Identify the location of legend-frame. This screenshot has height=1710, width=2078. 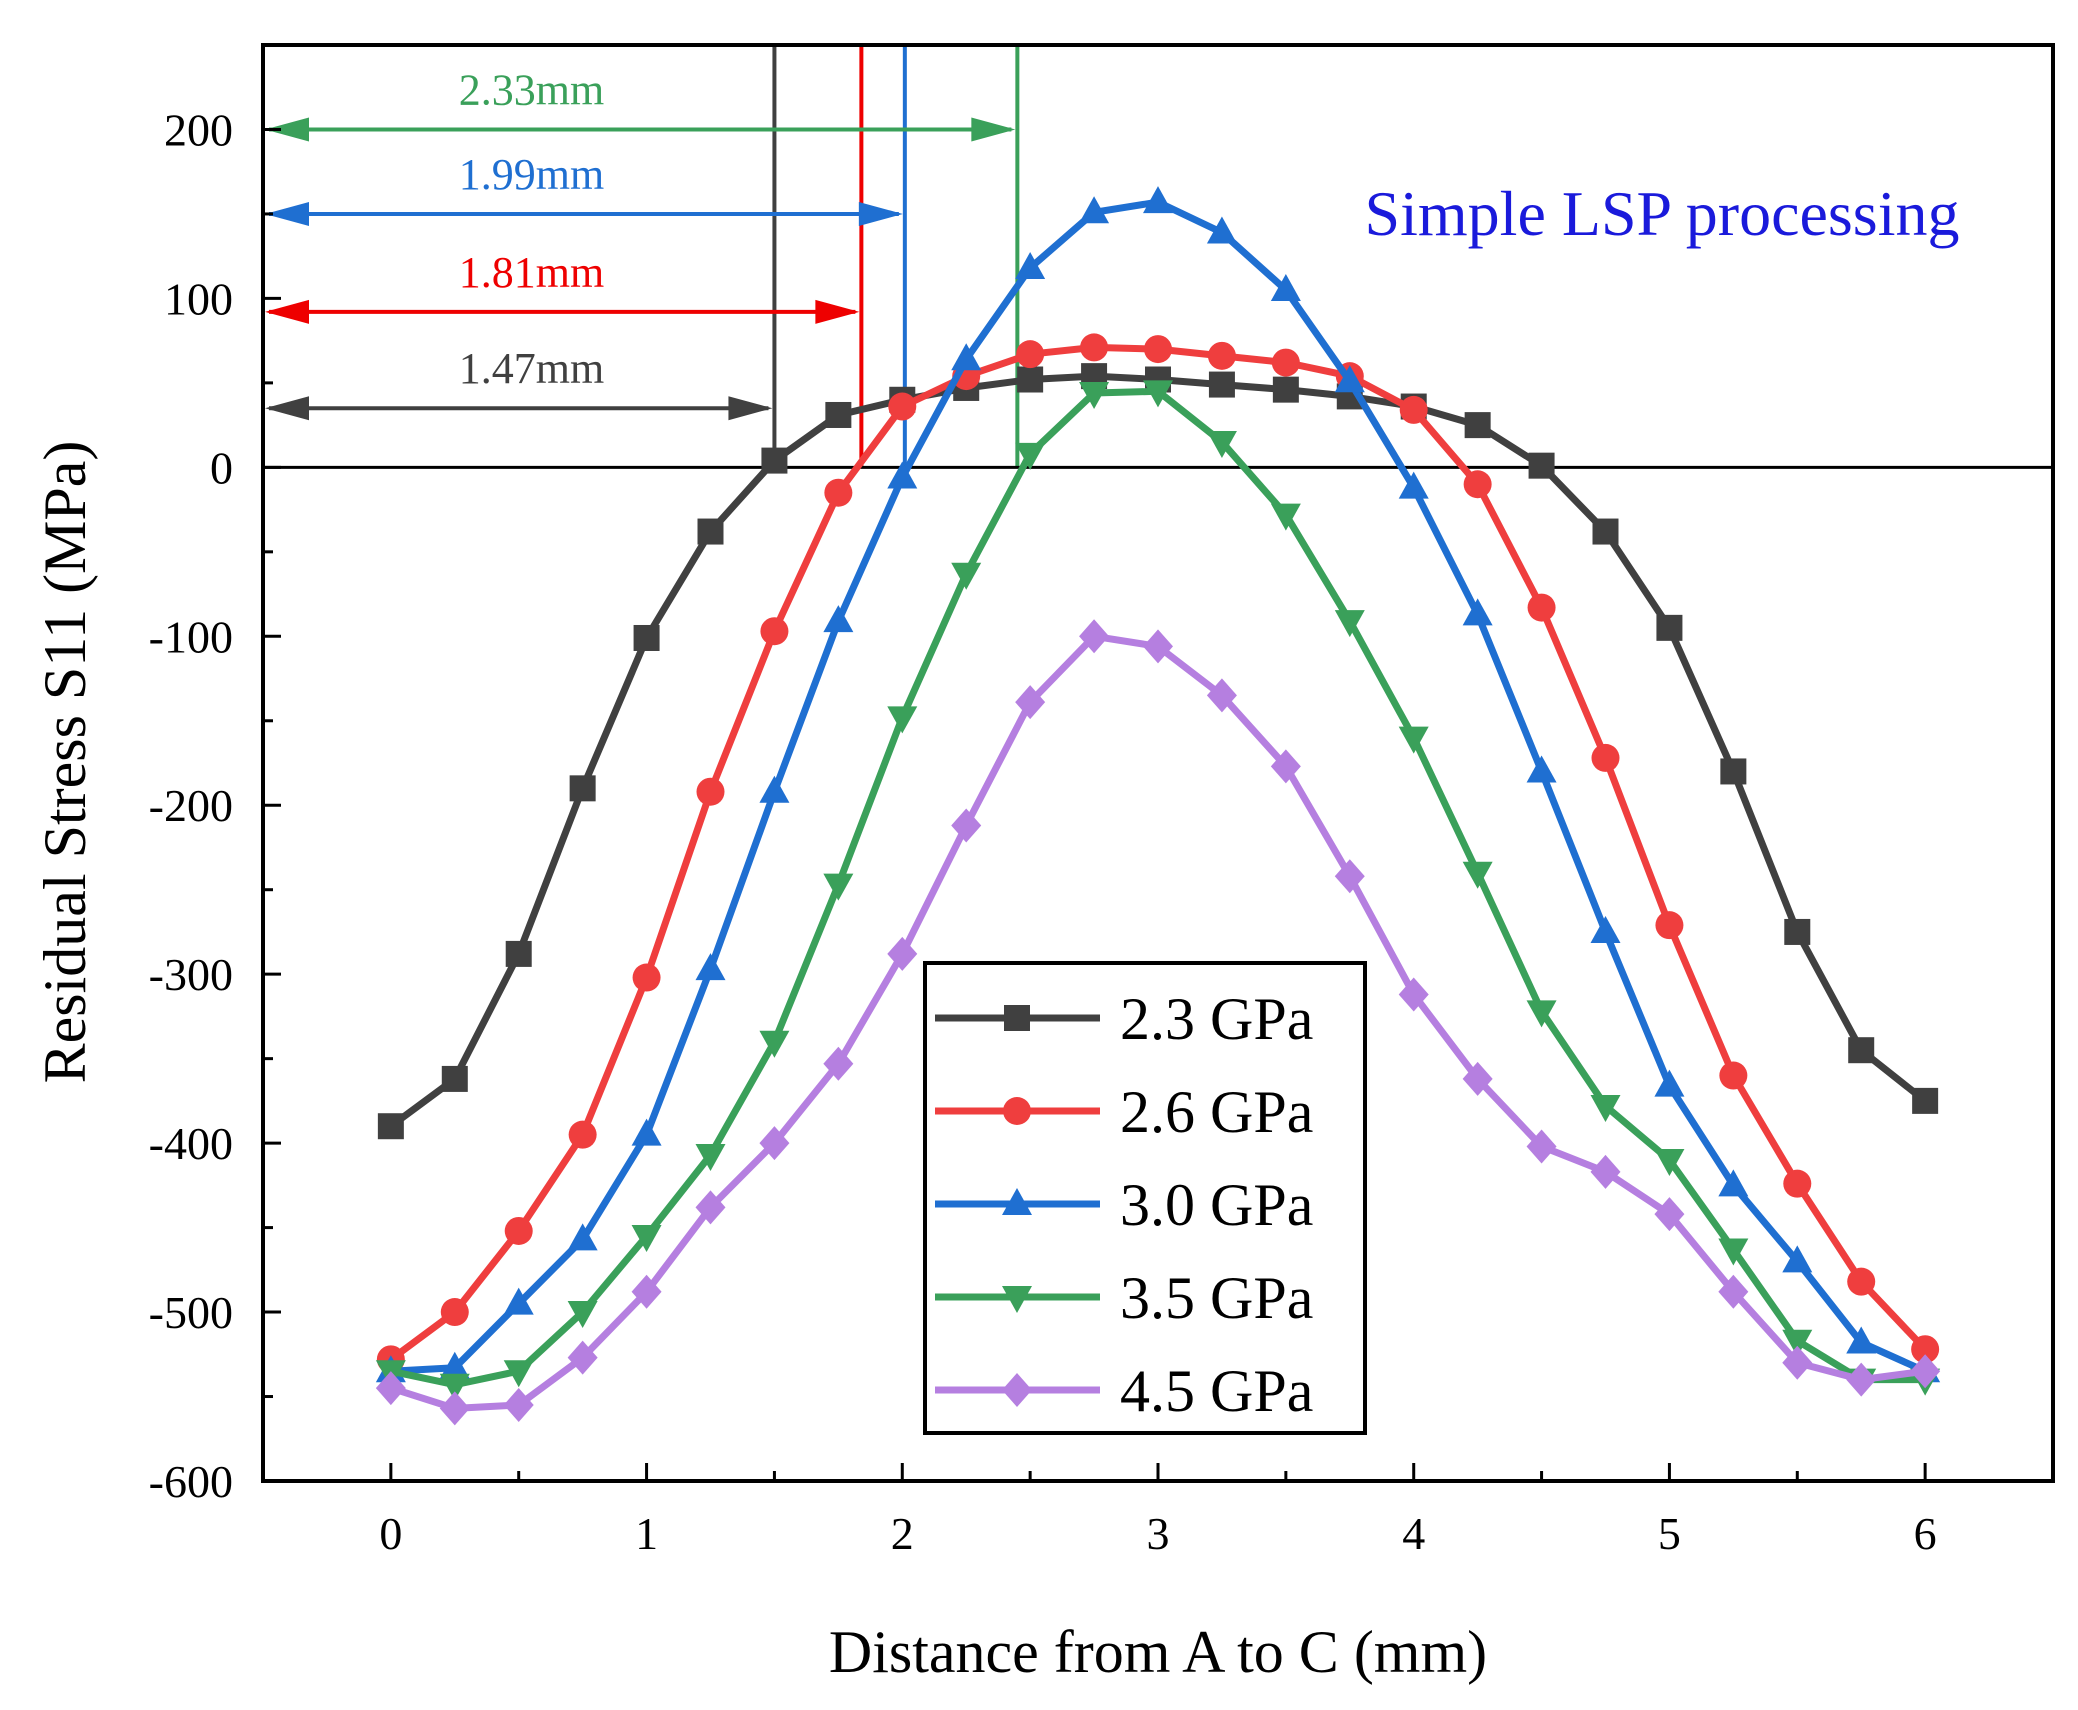
(1145, 1198).